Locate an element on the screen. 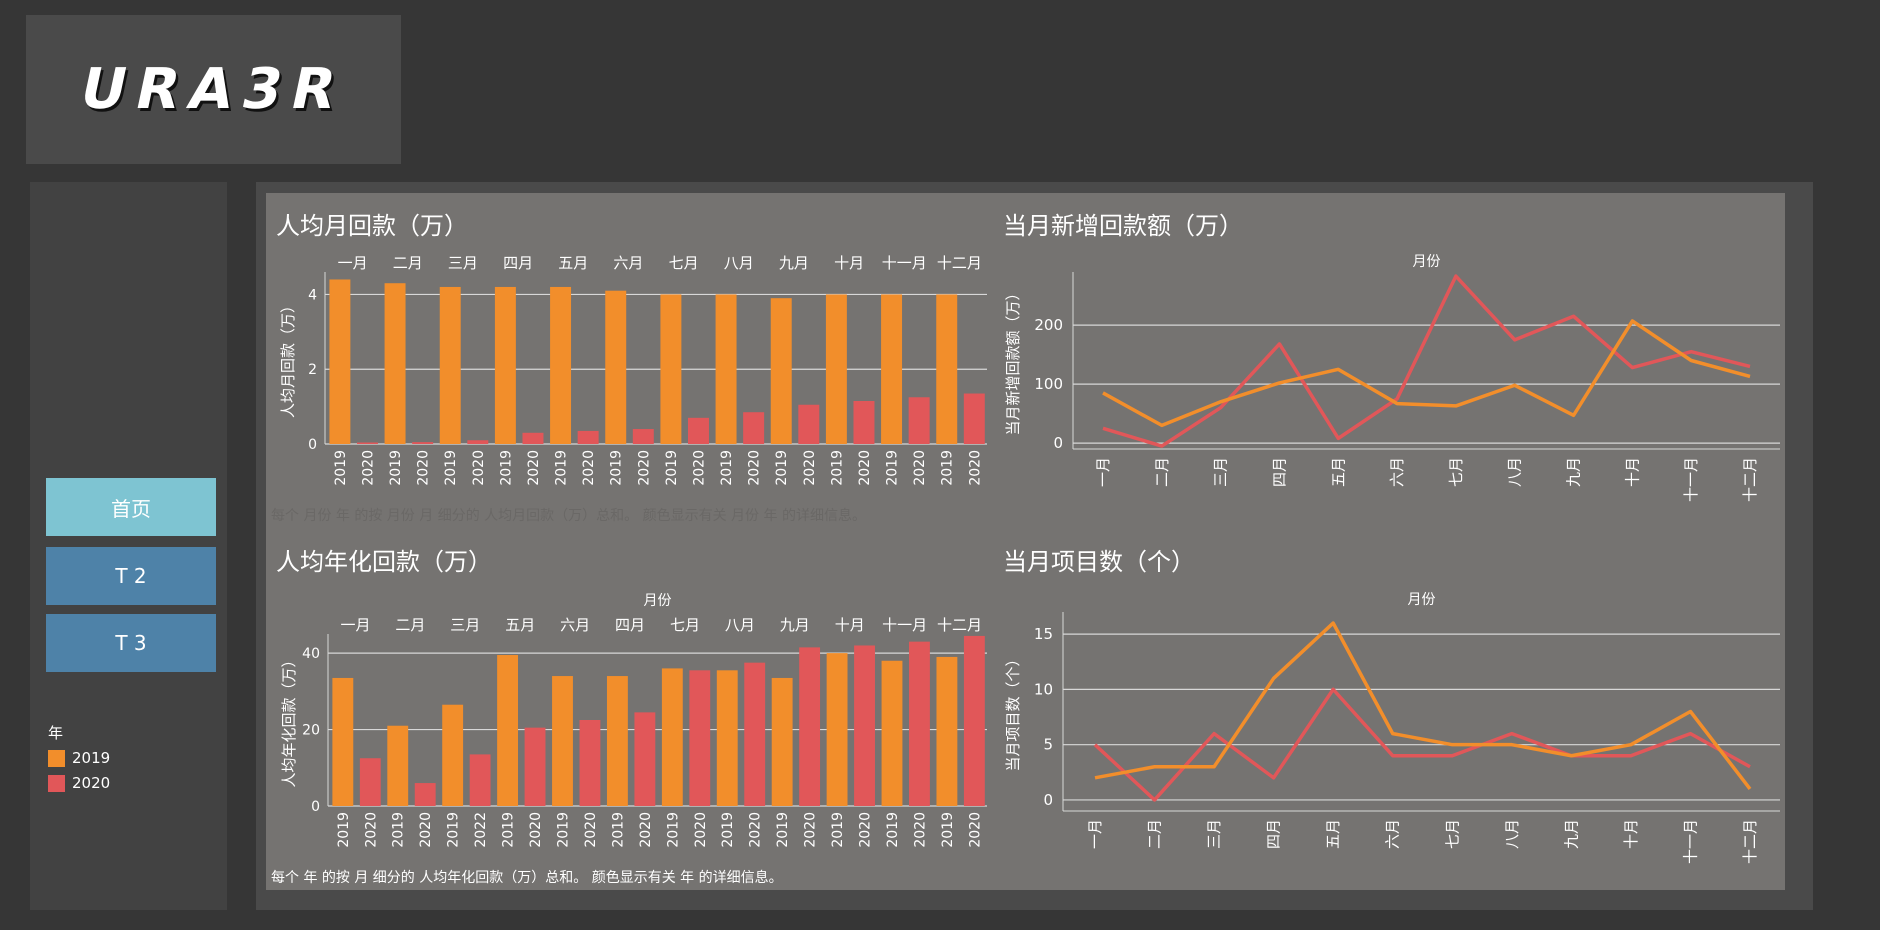 The image size is (1880, 930). legend-title: 年 is located at coordinates (56, 733).